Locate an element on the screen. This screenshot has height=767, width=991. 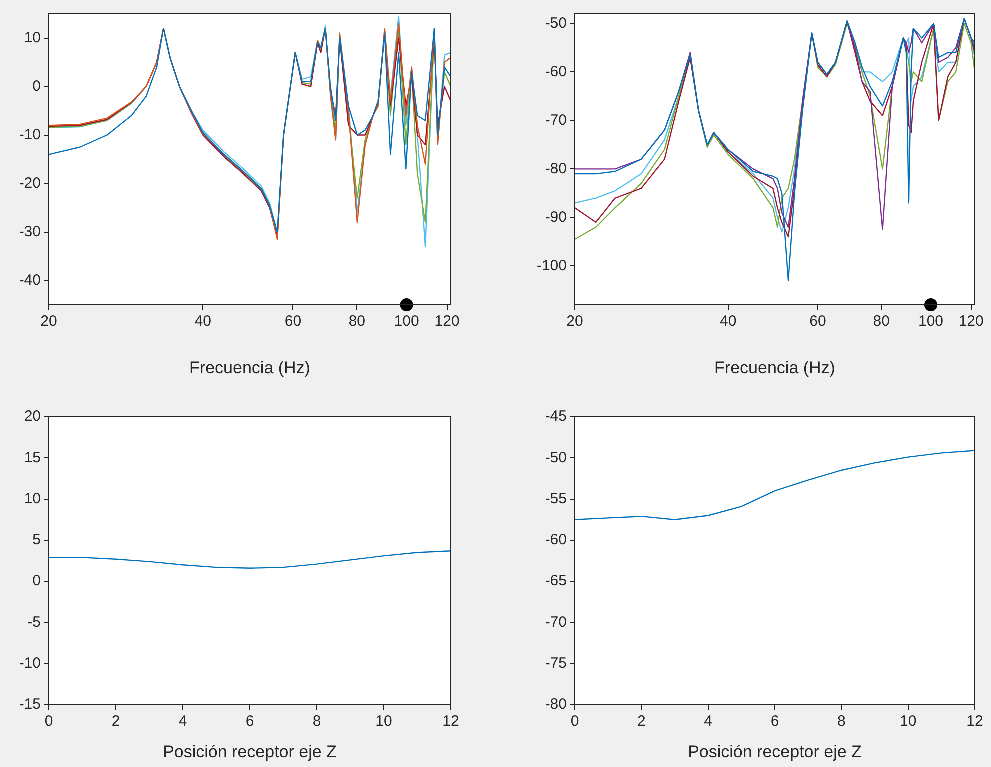
y-tick-label: -15 is located at coordinates (30, 705).